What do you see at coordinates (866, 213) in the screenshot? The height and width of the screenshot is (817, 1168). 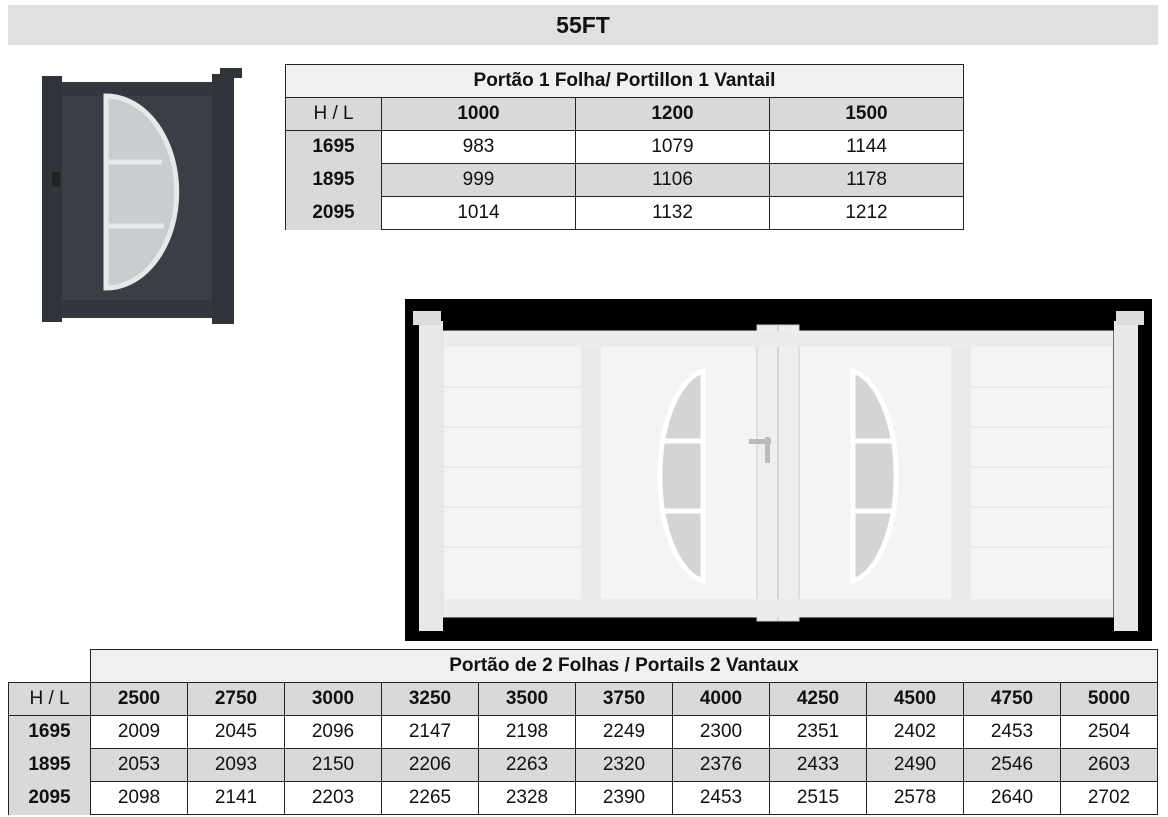 I see `table-cell: 1212` at bounding box center [866, 213].